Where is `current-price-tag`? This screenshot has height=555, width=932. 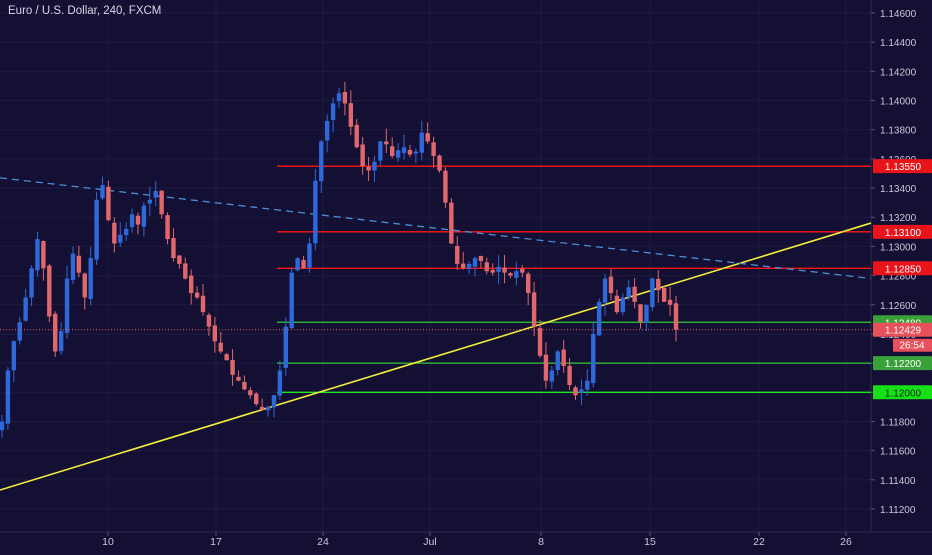
current-price-tag is located at coordinates (902, 329).